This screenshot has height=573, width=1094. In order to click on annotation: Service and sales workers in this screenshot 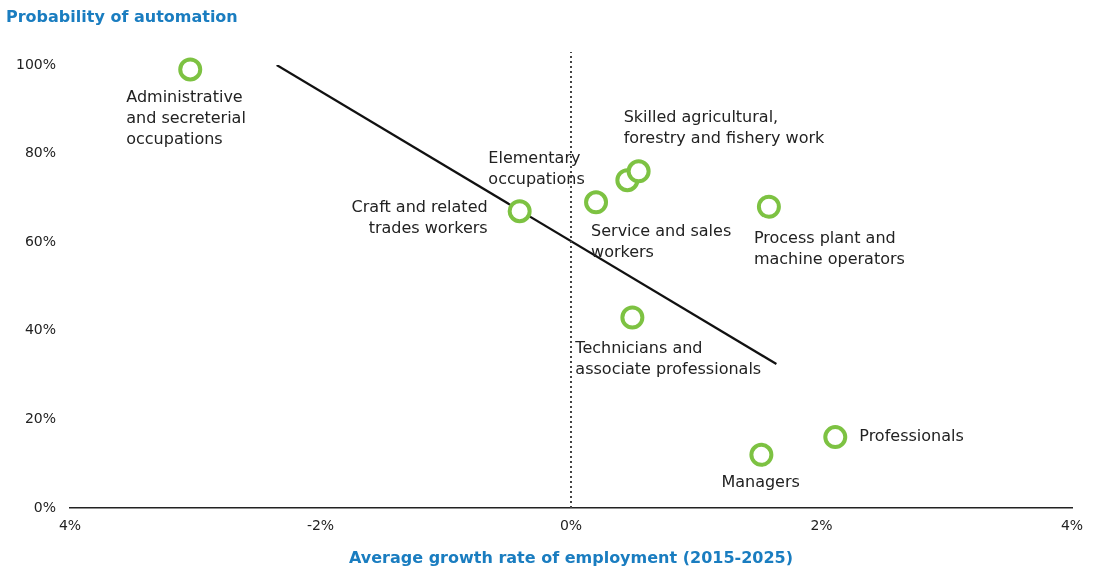, I will do `click(661, 241)`.